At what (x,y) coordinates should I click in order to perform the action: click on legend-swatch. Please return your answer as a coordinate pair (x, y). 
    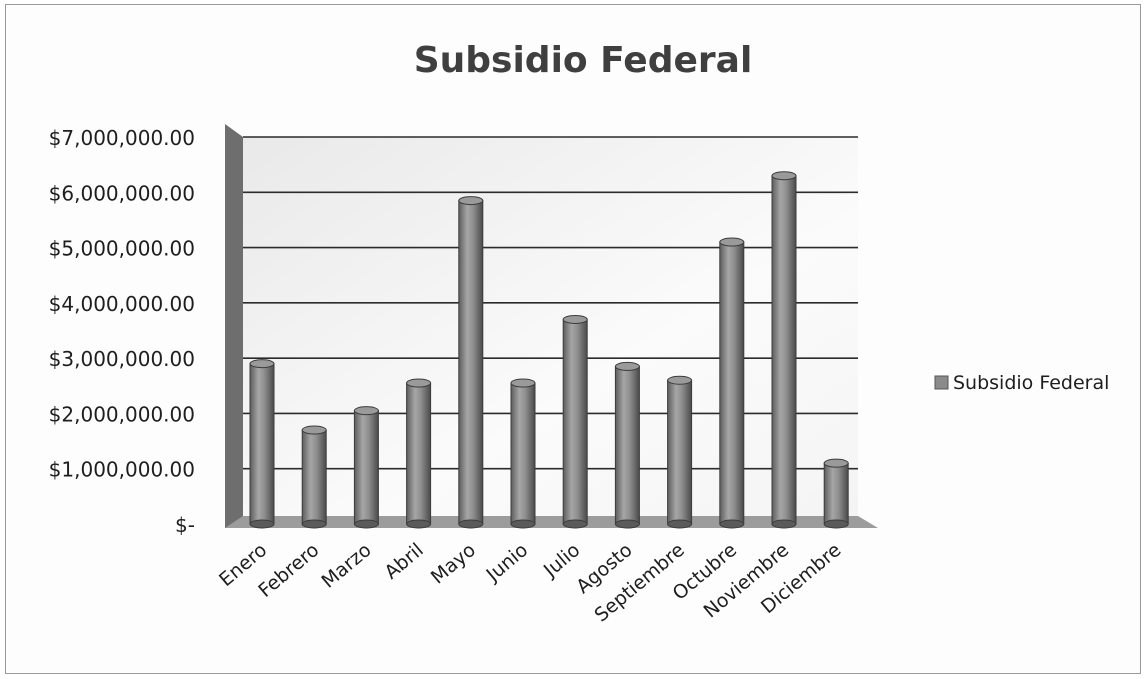
    Looking at the image, I should click on (941, 382).